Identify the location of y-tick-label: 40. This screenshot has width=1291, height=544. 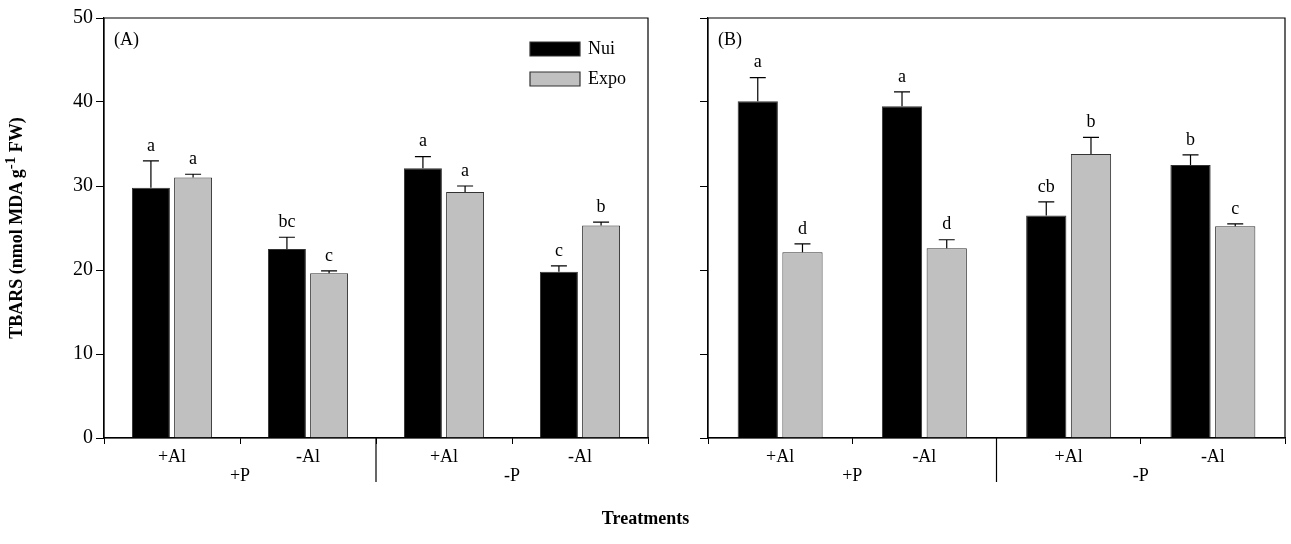
(83, 100).